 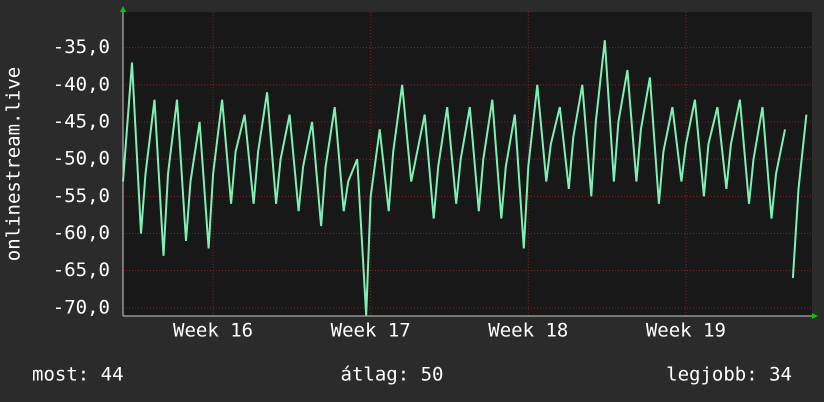 What do you see at coordinates (392, 375) in the screenshot?
I see `footer-average: átlag: 50` at bounding box center [392, 375].